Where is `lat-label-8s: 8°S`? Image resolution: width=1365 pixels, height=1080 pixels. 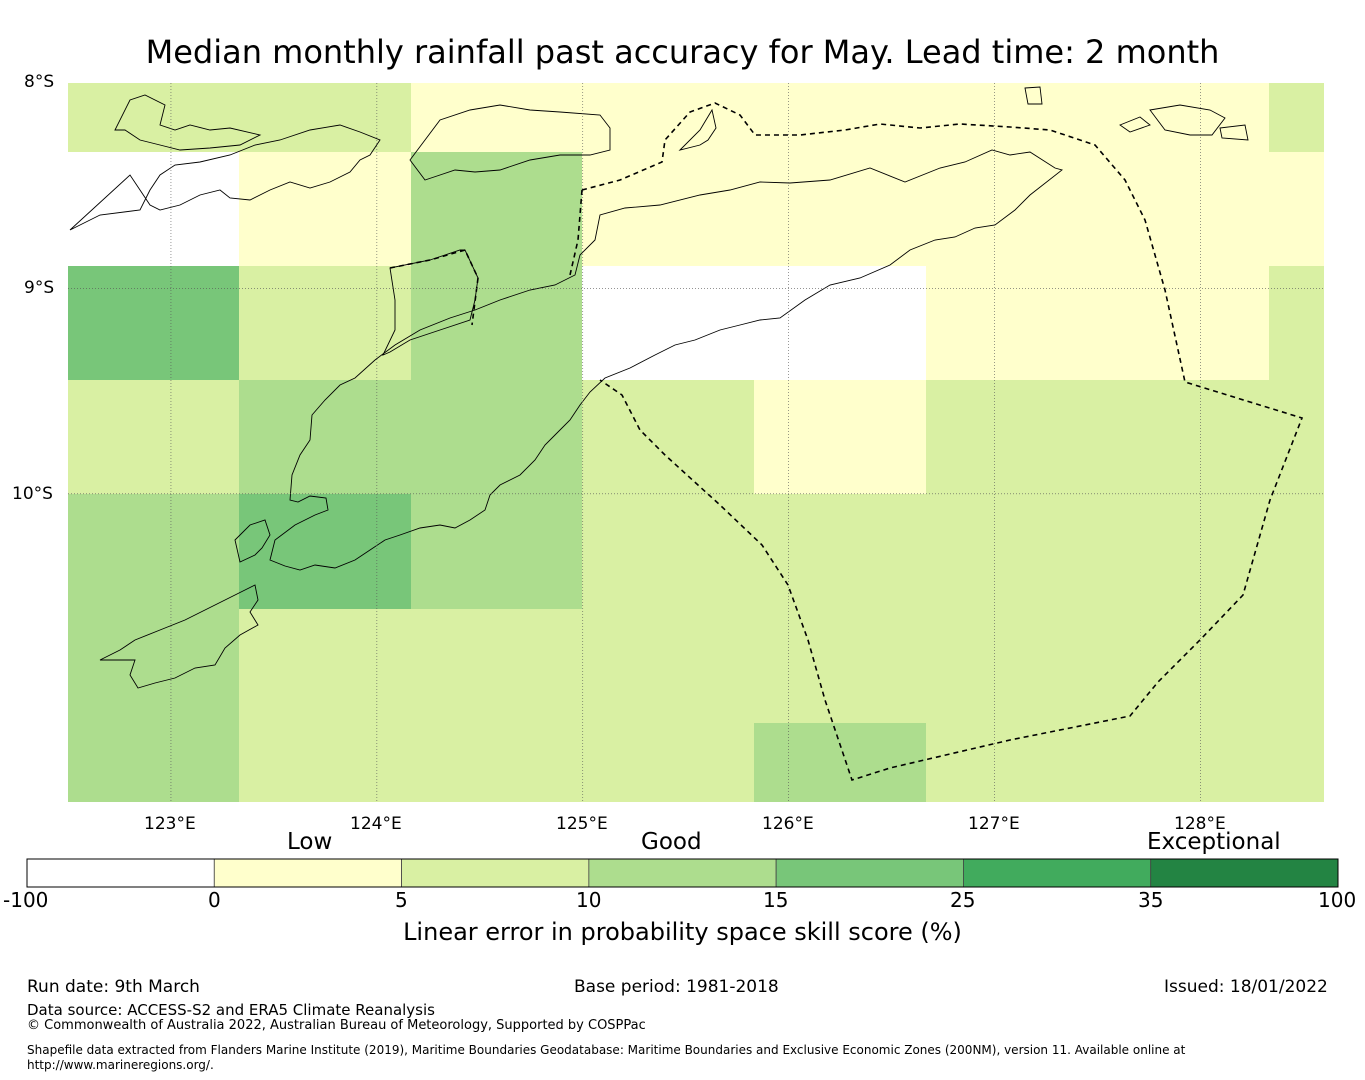
lat-label-8s: 8°S is located at coordinates (39, 82).